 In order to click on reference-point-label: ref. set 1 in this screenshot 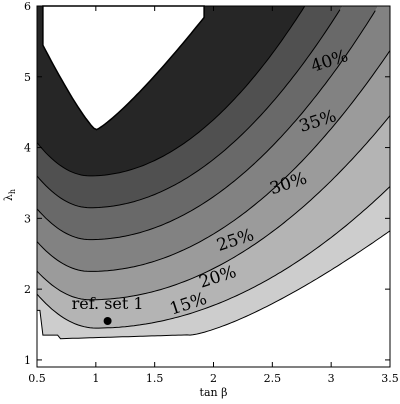, I will do `click(108, 303)`.